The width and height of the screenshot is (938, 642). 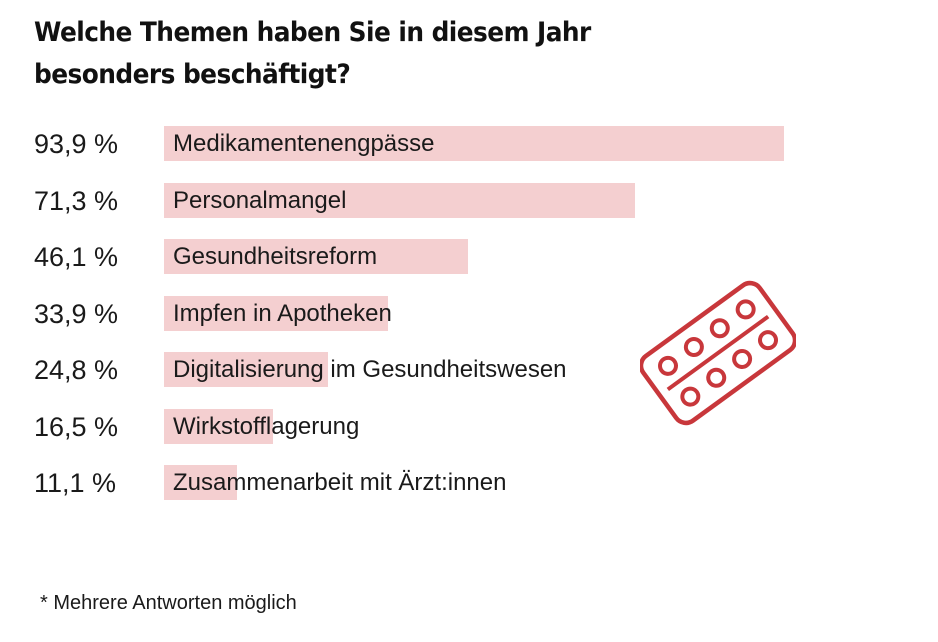 I want to click on bar-row: 33,9 % Impfen in Apotheken, so click(x=469, y=313).